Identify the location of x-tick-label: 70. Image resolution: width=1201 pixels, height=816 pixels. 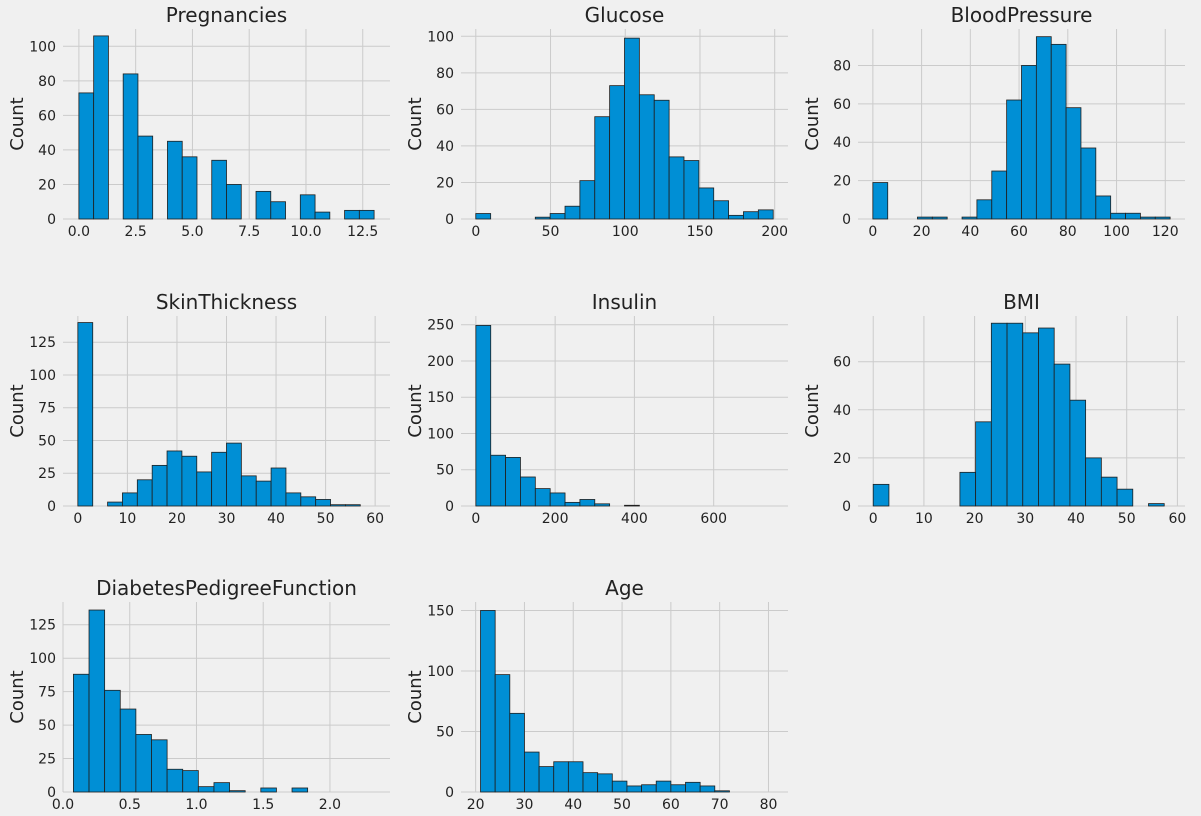
(720, 805).